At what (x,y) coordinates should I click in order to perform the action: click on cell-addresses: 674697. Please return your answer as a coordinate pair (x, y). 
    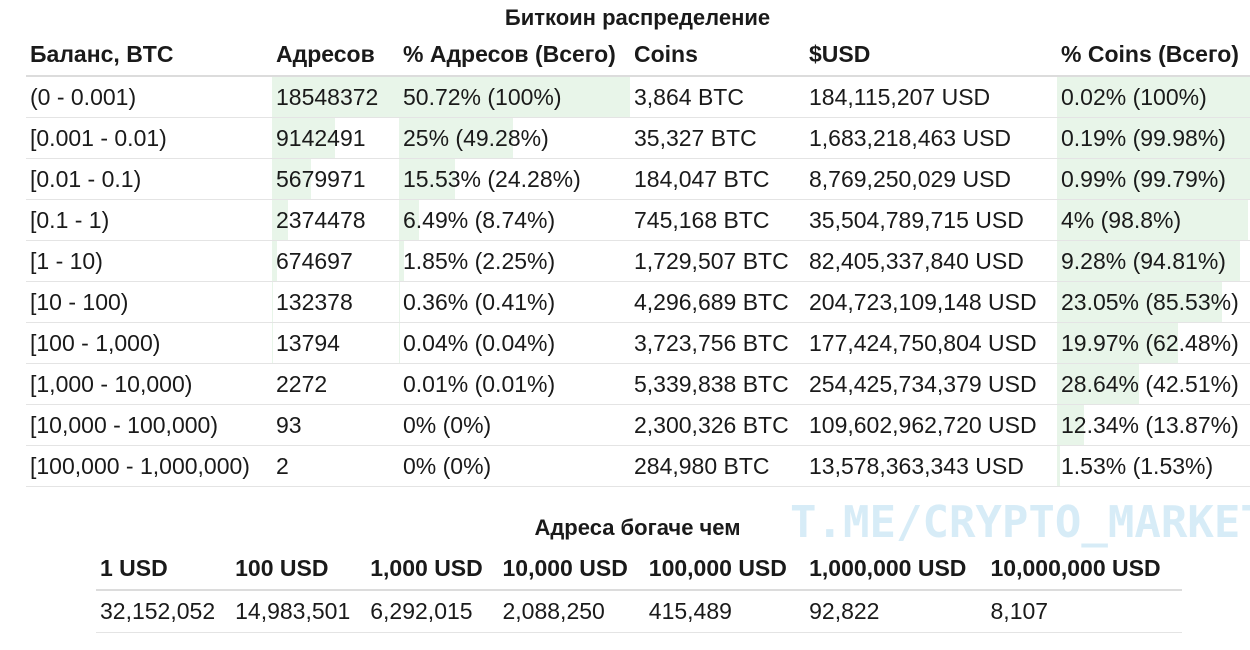
    Looking at the image, I should click on (335, 261).